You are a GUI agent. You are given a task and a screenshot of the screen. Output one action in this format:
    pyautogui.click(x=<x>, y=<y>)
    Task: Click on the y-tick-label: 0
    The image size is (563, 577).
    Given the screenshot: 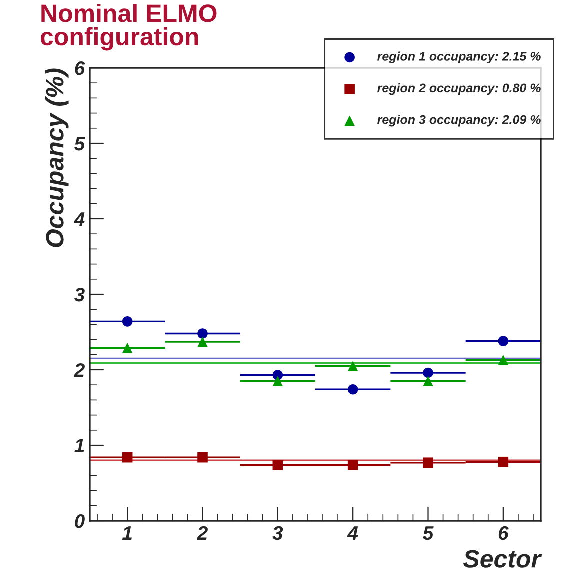 What is the action you would take?
    pyautogui.click(x=80, y=521)
    